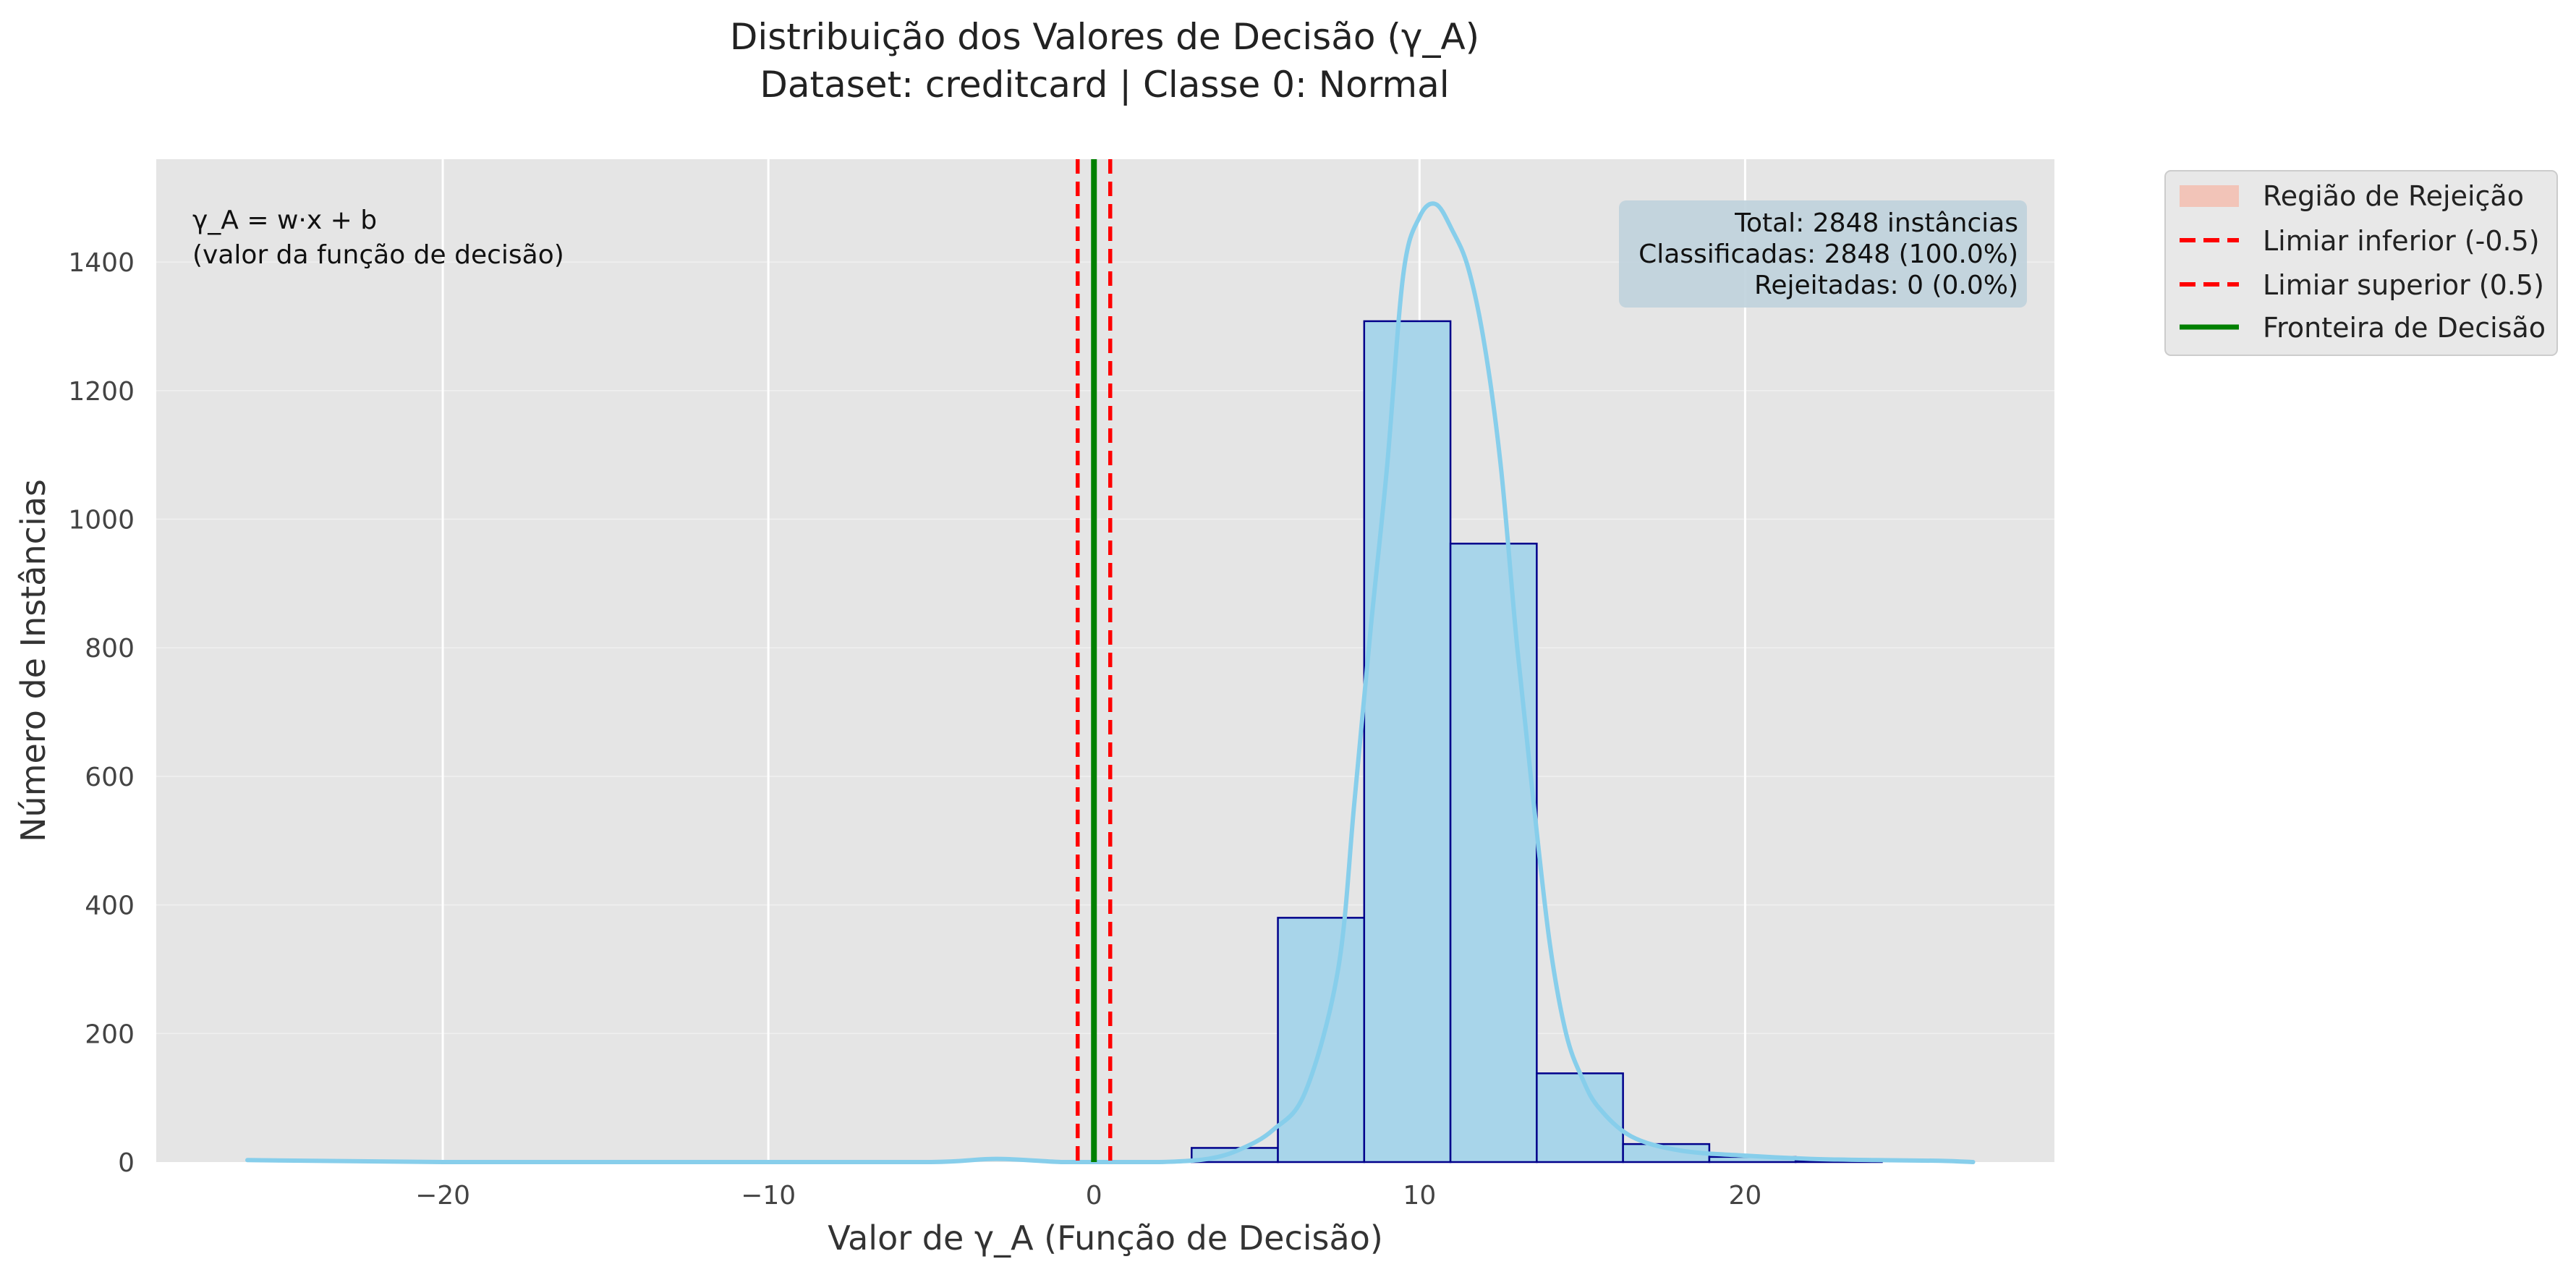  What do you see at coordinates (2393, 196) in the screenshot?
I see `legend-rejection-label: Região de Rejeição` at bounding box center [2393, 196].